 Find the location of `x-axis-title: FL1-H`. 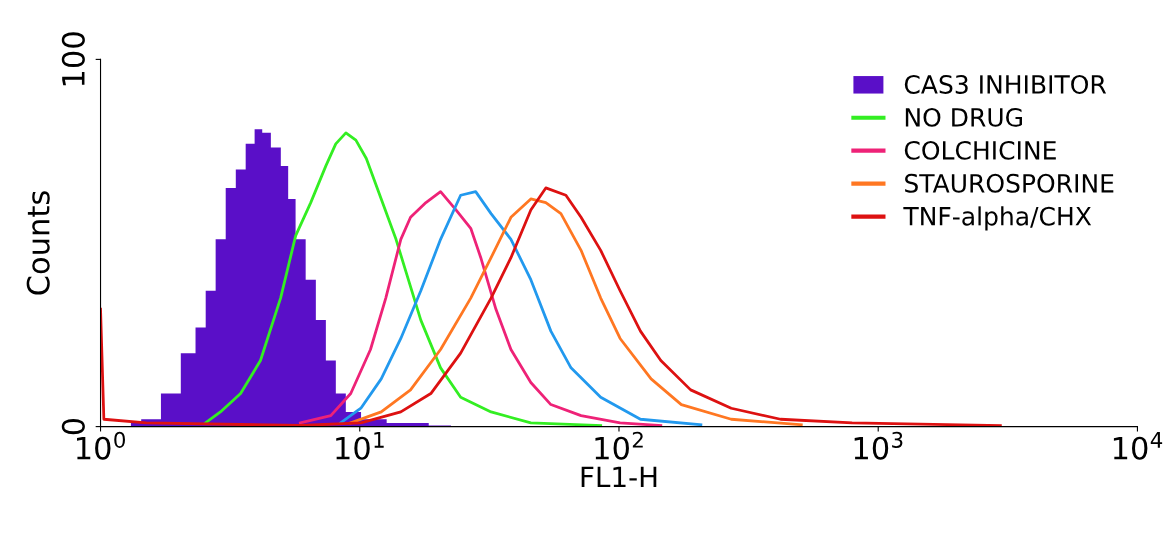

x-axis-title: FL1-H is located at coordinates (619, 476).